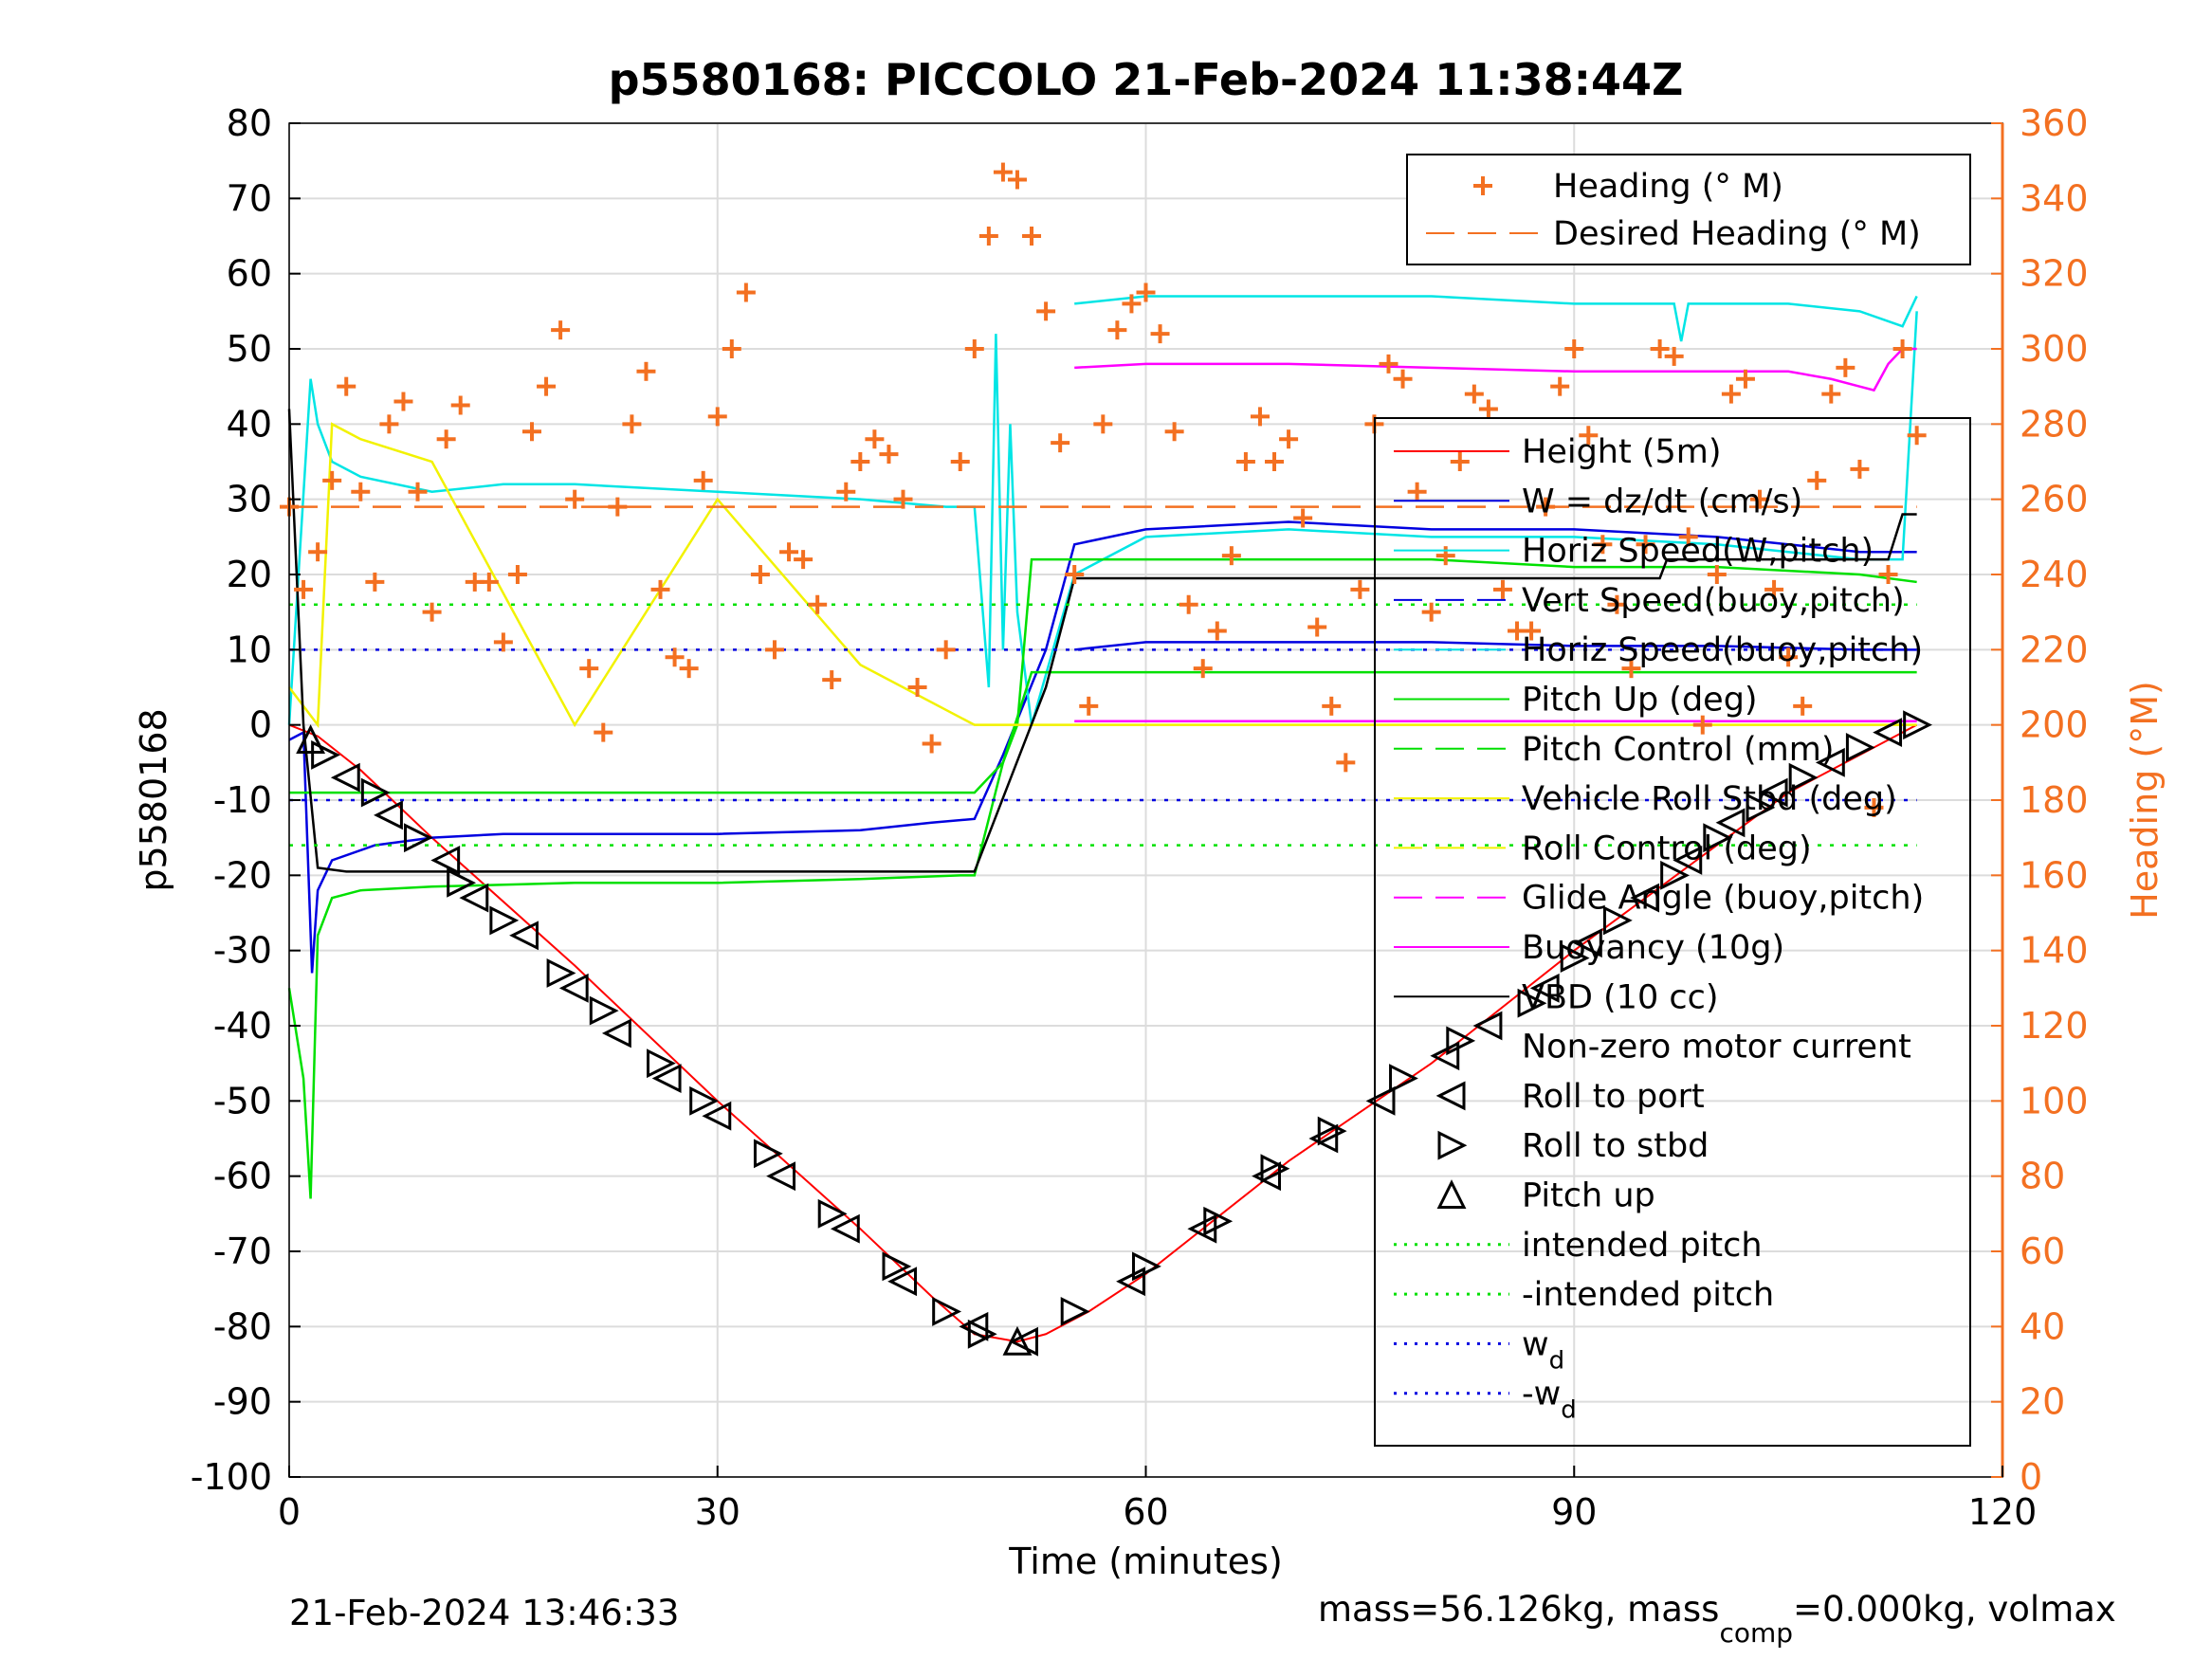 This screenshot has height=1659, width=2212. Describe the element at coordinates (242, 875) in the screenshot. I see `y-tick-label: -20` at that location.